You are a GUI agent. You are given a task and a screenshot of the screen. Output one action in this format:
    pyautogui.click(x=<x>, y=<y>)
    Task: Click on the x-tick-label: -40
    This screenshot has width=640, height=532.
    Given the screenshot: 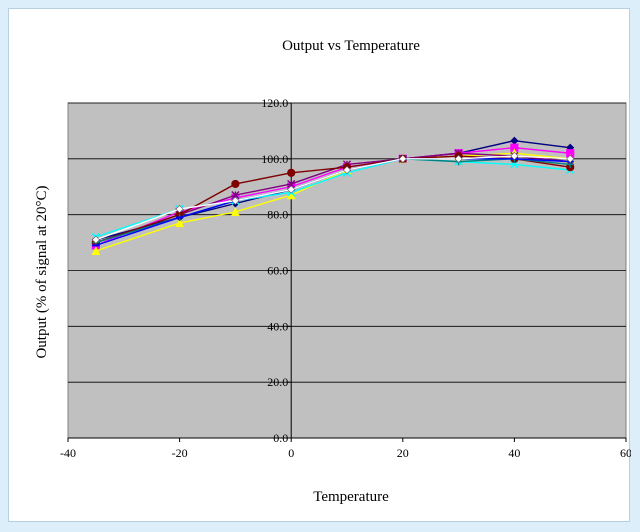 What is the action you would take?
    pyautogui.click(x=68, y=453)
    